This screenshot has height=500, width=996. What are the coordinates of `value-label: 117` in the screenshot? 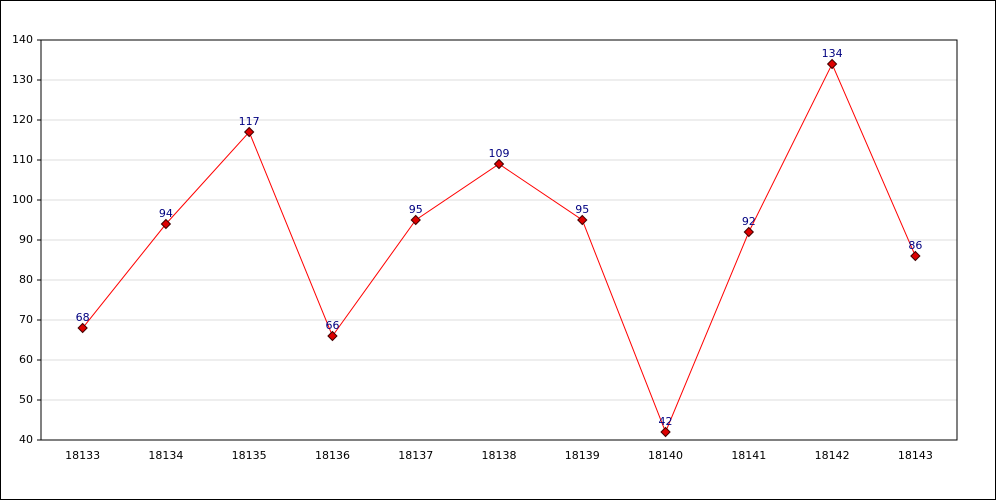 It's located at (249, 121).